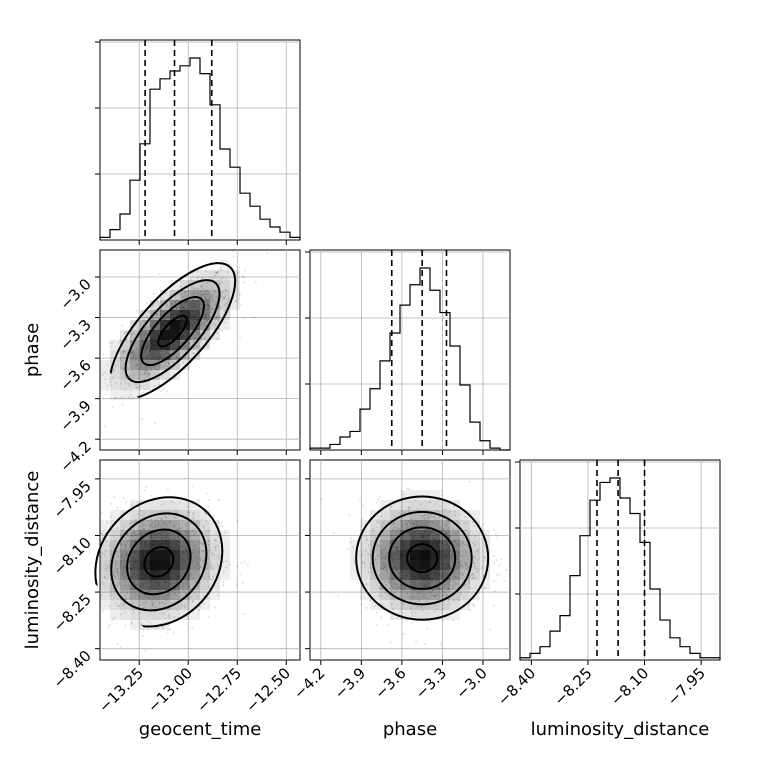 The height and width of the screenshot is (760, 760). I want to click on y-tick-label-luminosity-distance: −8.25, so click(72, 612).